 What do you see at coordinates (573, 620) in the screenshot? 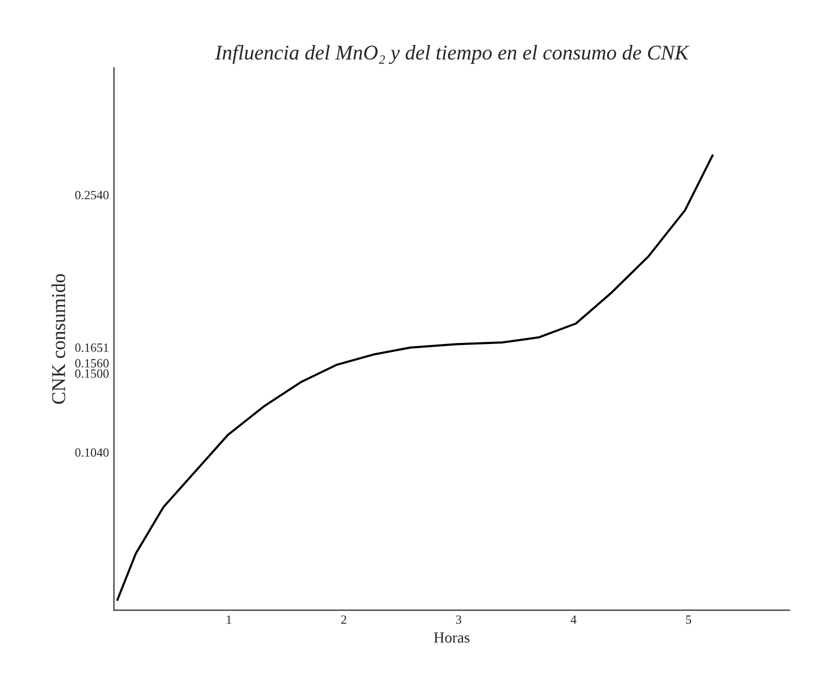
I see `x-tick-label: 4` at bounding box center [573, 620].